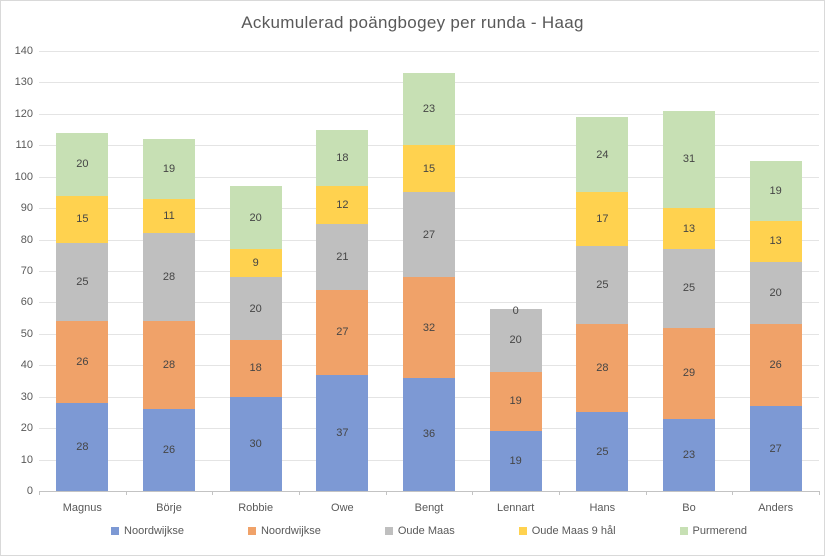 This screenshot has width=825, height=556. What do you see at coordinates (689, 271) in the screenshot?
I see `bar-bo` at bounding box center [689, 271].